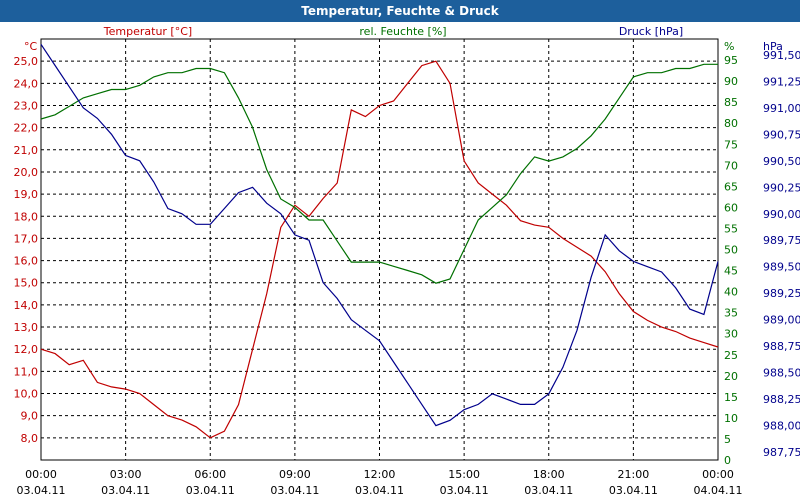  I want to click on humidity-tick-label: 90, so click(731, 81).